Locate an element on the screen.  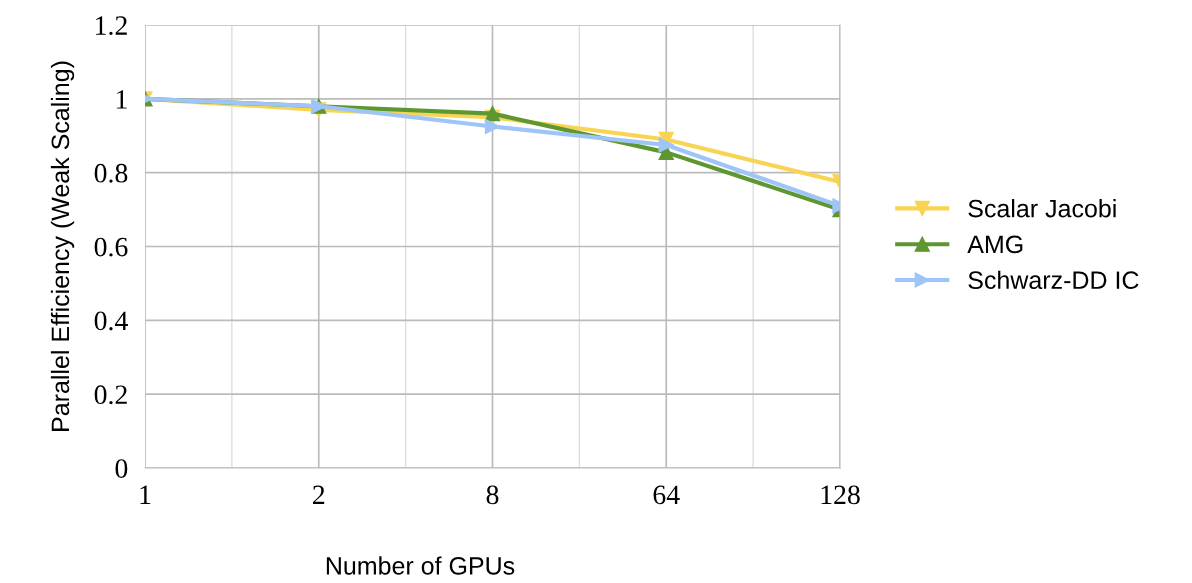
x-tick-label: 1 is located at coordinates (145, 494).